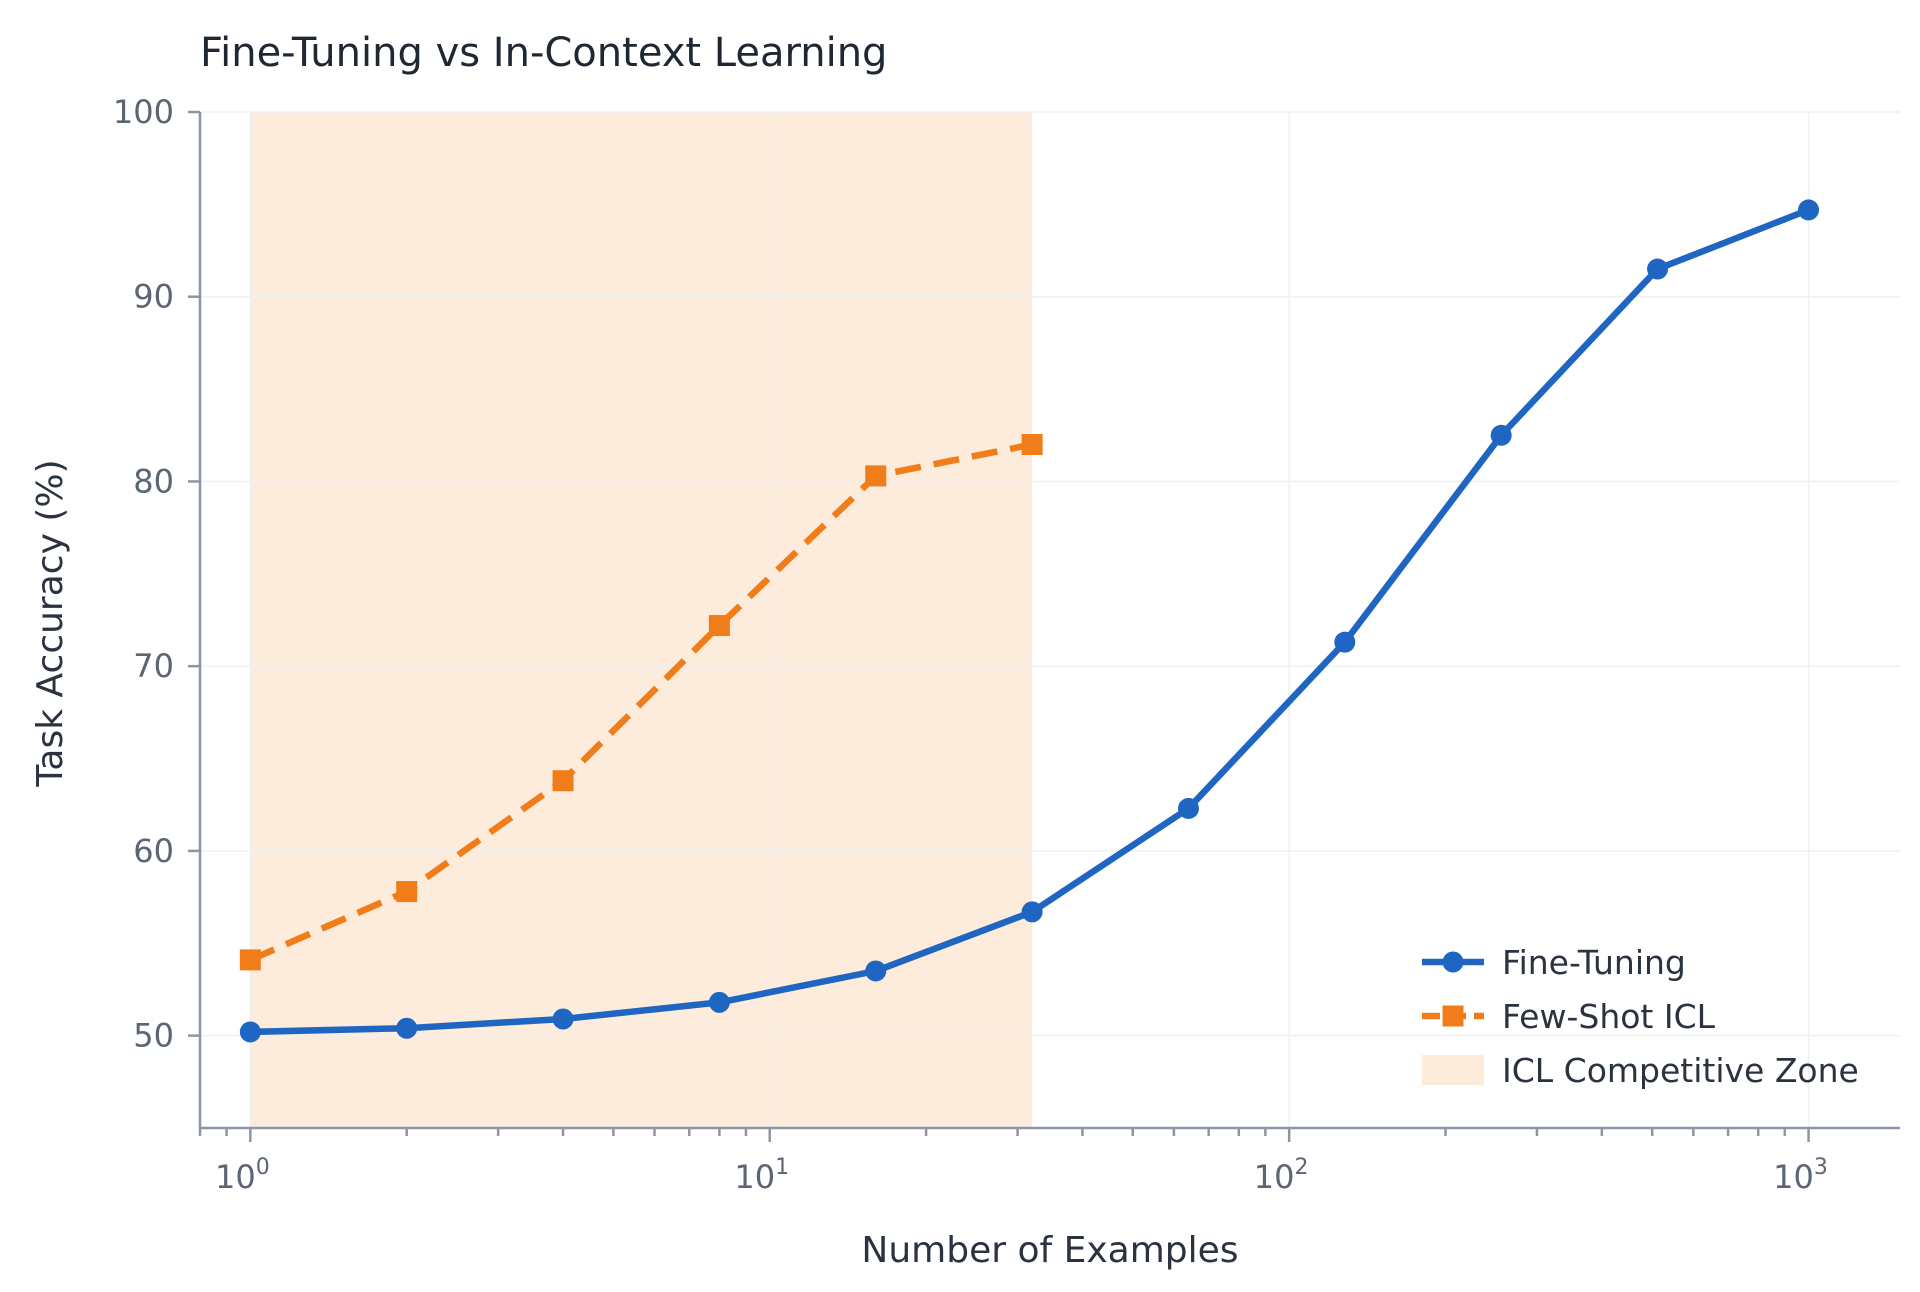  What do you see at coordinates (1800, 1175) in the screenshot?
I see `x-tick-label: 10³` at bounding box center [1800, 1175].